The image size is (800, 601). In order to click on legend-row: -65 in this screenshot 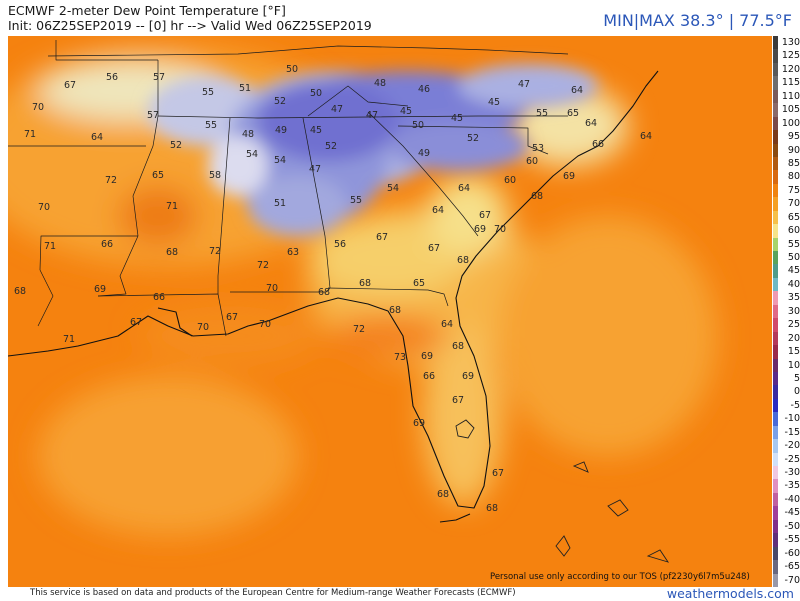, I will do `click(786, 567)`.